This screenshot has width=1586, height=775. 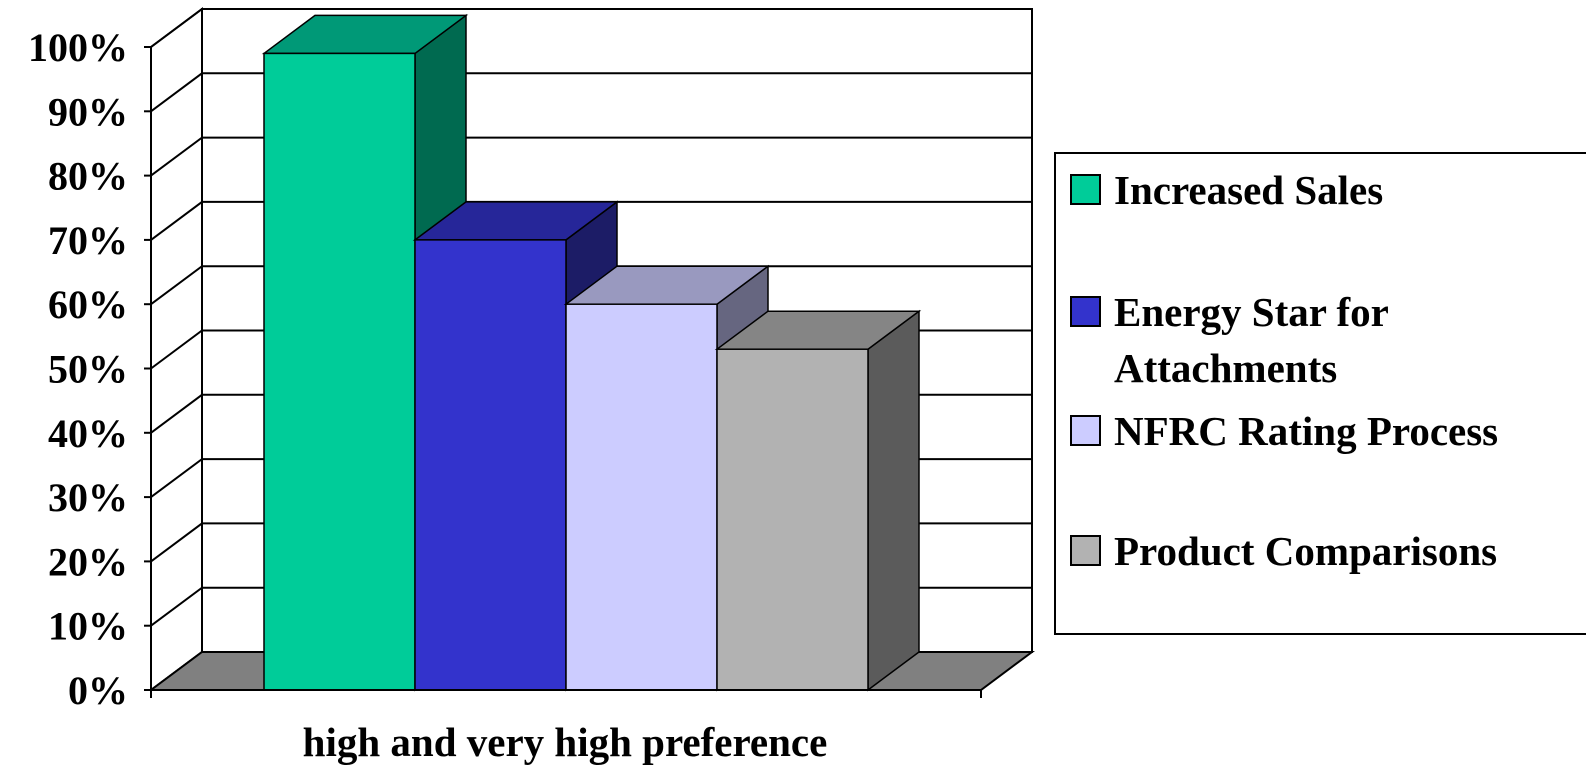 What do you see at coordinates (88, 176) in the screenshot?
I see `y-tick-label: 80%` at bounding box center [88, 176].